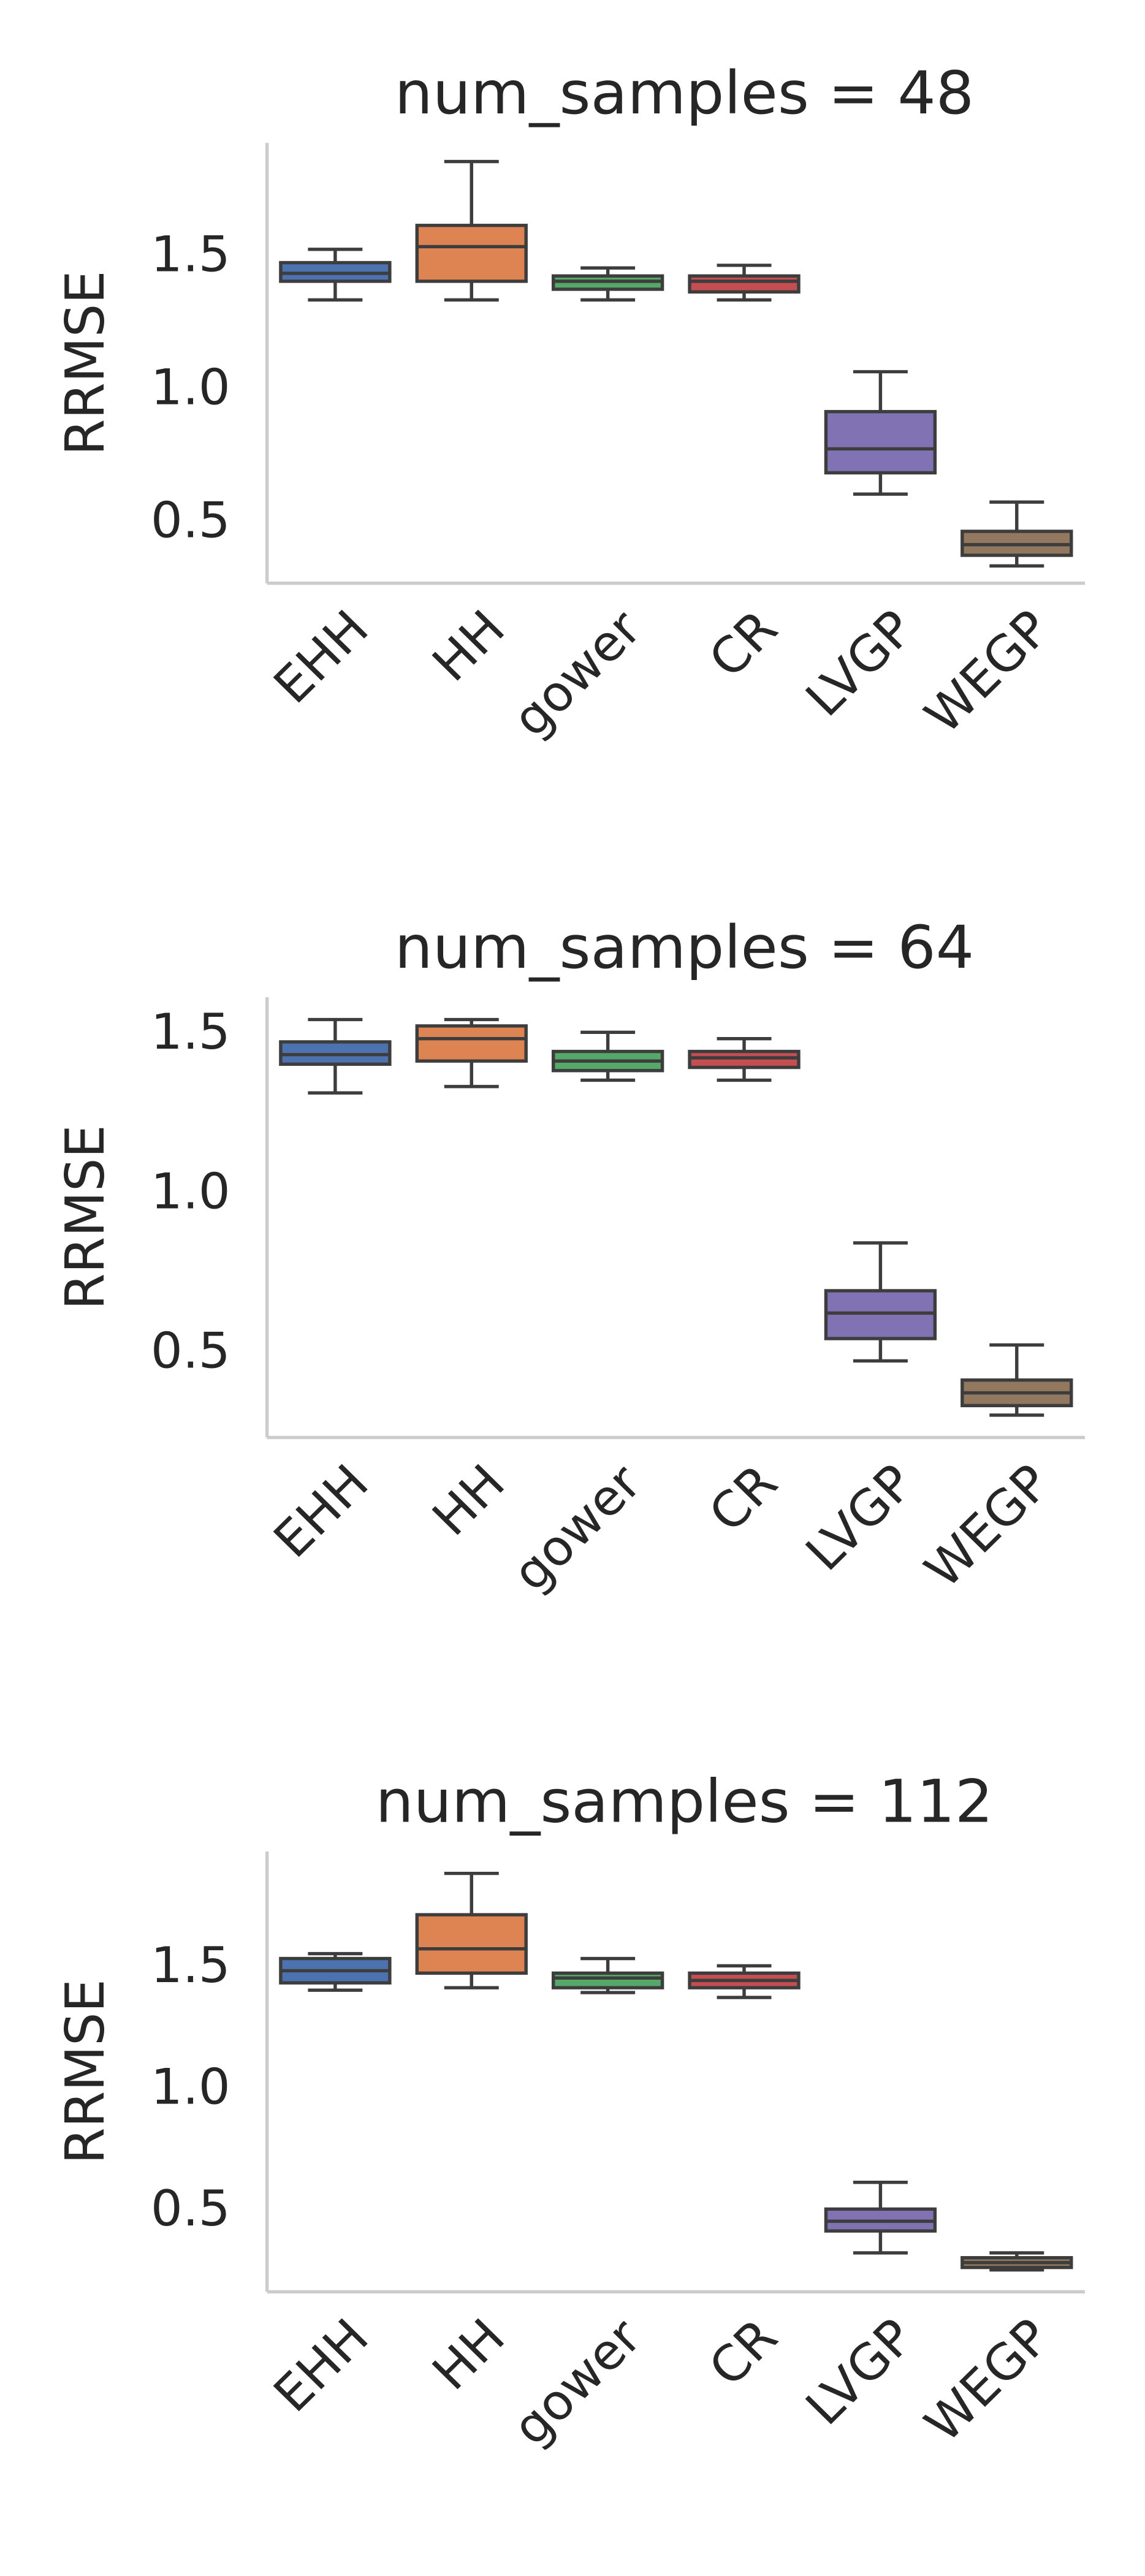 The width and height of the screenshot is (1145, 2576). What do you see at coordinates (685, 1801) in the screenshot?
I see `chart-title: num_samples = 112` at bounding box center [685, 1801].